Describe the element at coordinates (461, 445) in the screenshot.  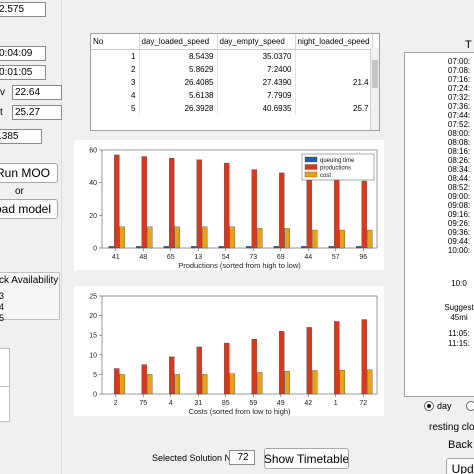
I see `back-button: Back t` at that location.